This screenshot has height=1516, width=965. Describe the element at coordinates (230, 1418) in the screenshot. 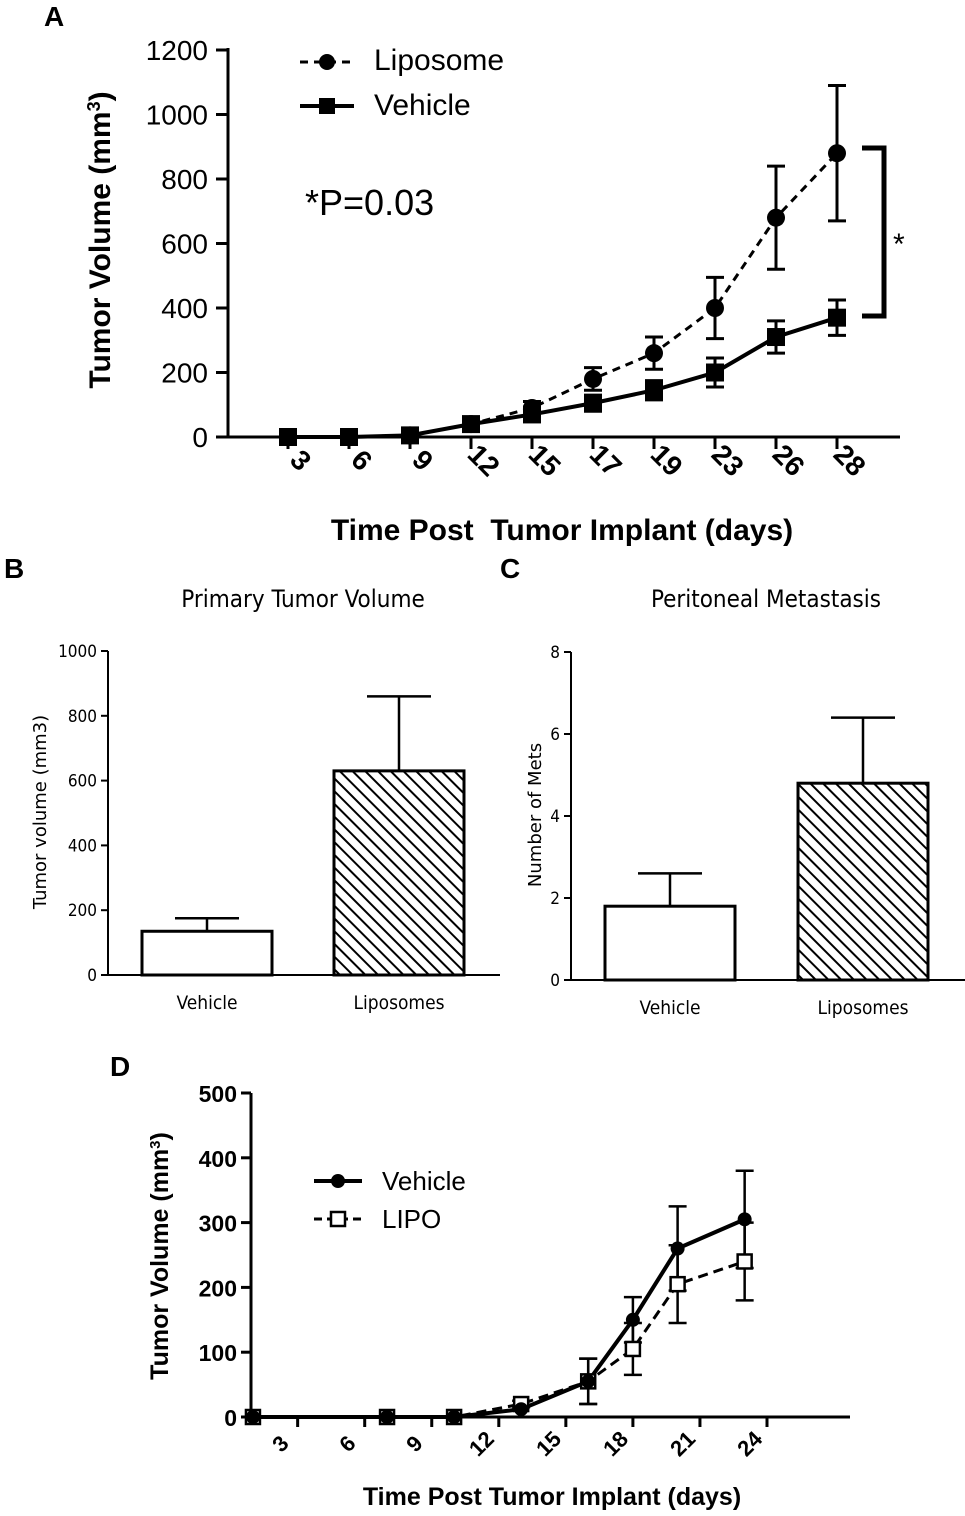

I see `ytick-label-d: 0` at that location.